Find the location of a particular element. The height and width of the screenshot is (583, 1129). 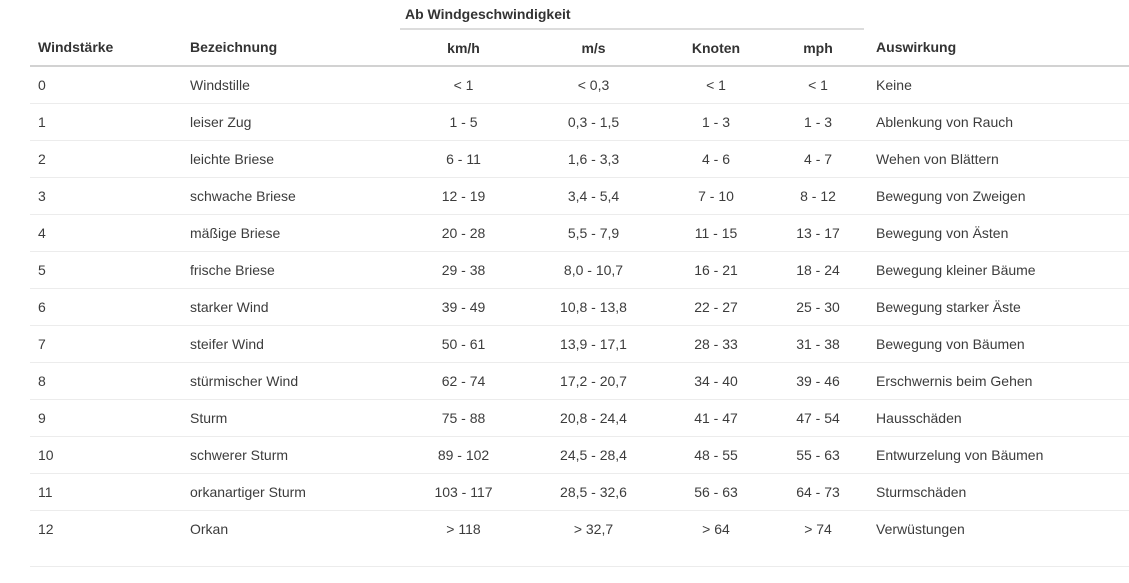

table-cell: 12 is located at coordinates (46, 528).